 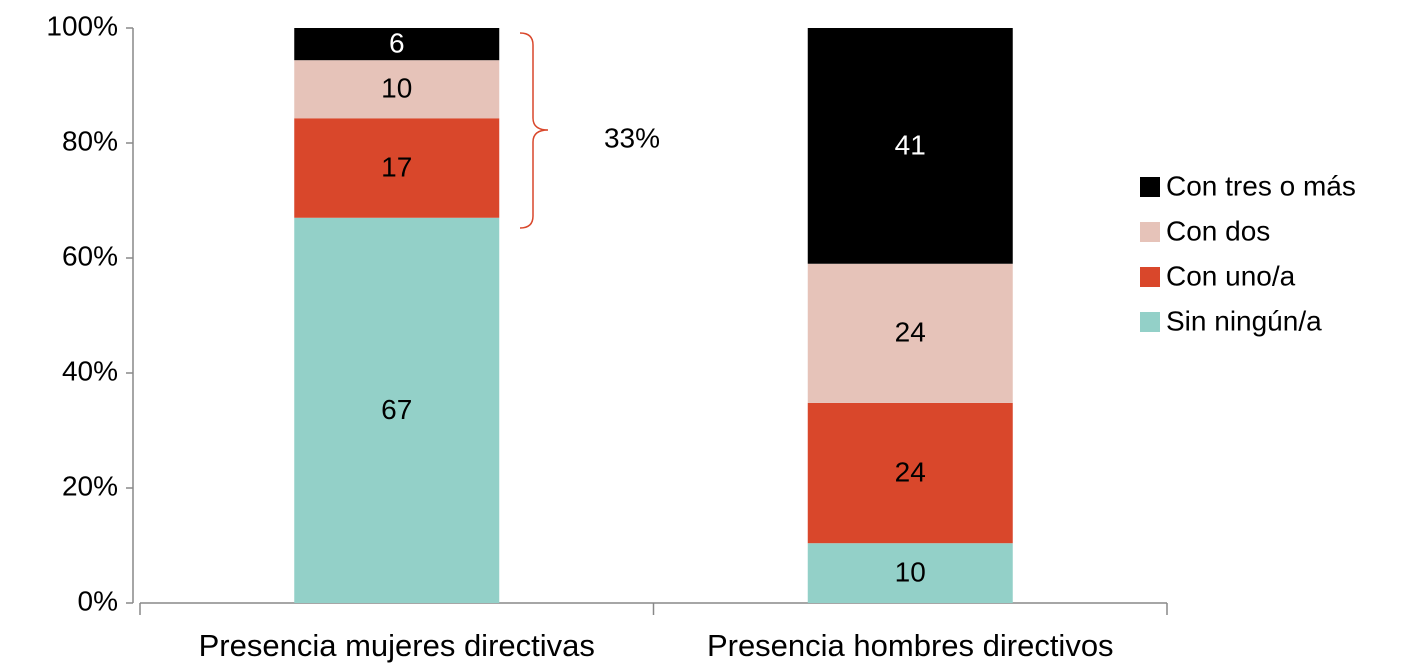 What do you see at coordinates (90, 140) in the screenshot?
I see `y-tick-label: 80%` at bounding box center [90, 140].